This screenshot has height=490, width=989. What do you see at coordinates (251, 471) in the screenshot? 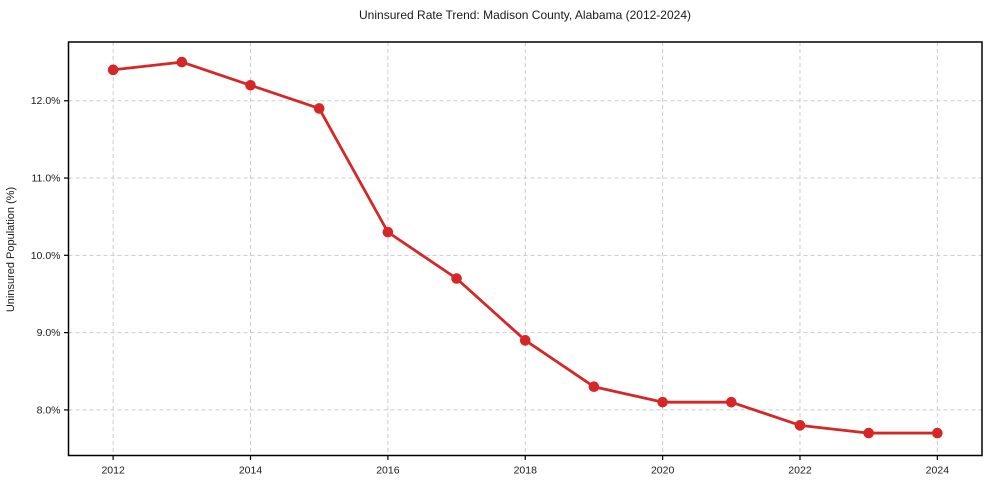
I see `x-tick-label: 2014` at bounding box center [251, 471].